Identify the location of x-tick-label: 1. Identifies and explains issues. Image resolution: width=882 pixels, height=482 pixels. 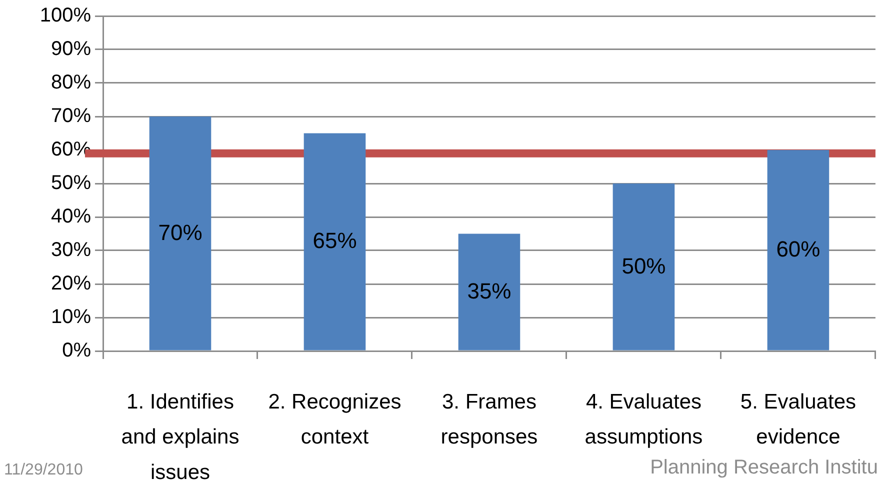
(180, 436).